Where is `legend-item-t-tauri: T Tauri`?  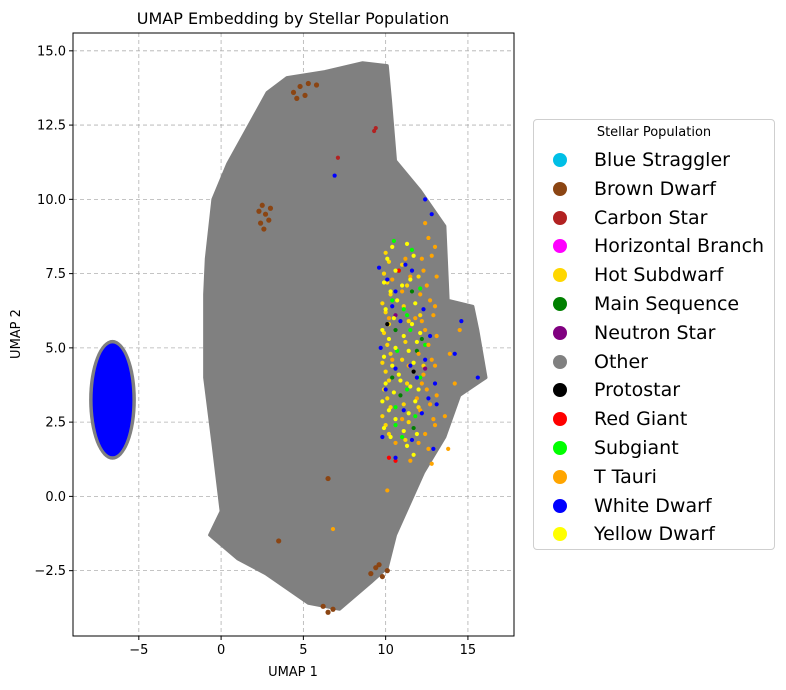
legend-item-t-tauri: T Tauri is located at coordinates (605, 477).